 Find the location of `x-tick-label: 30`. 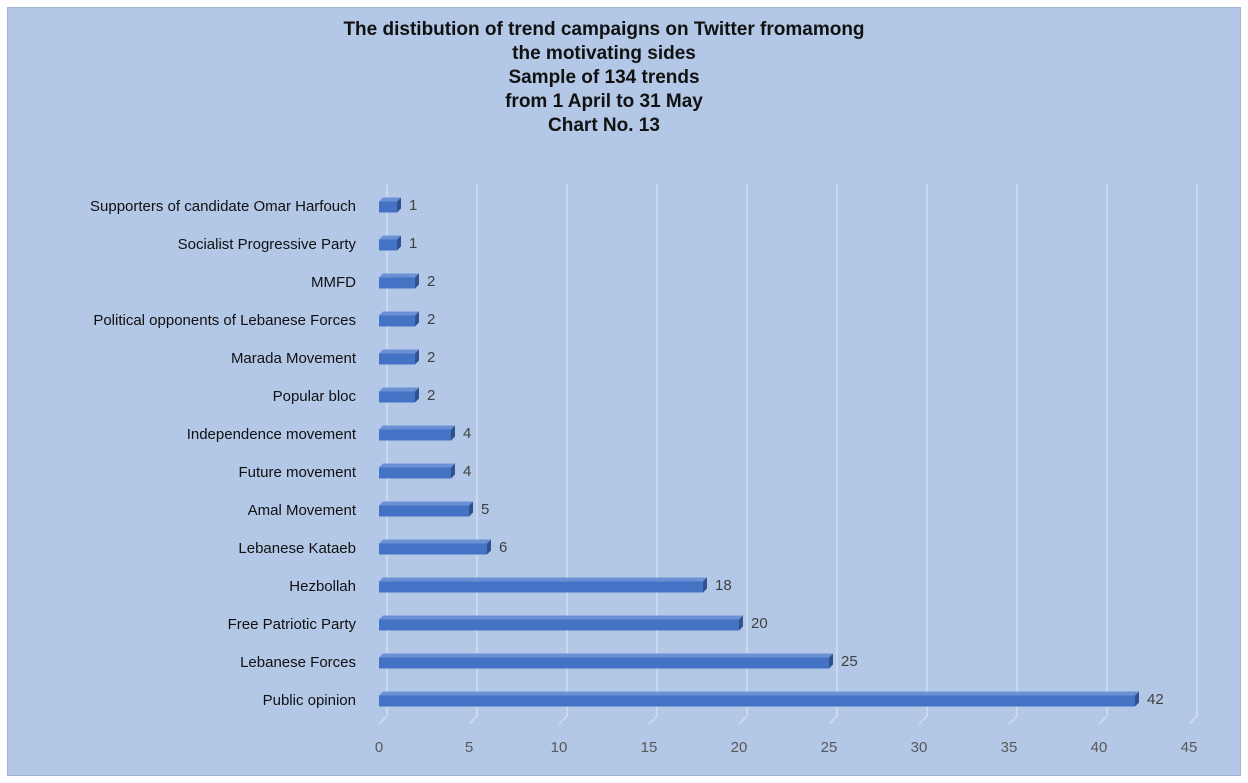

x-tick-label: 30 is located at coordinates (919, 747).